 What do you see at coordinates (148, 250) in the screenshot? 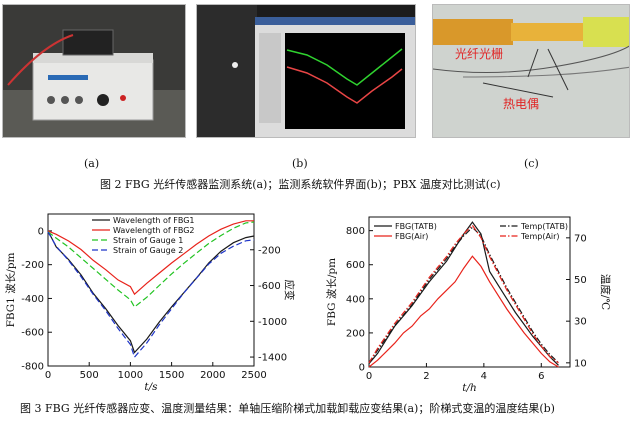
I see `legend-label: Strain of Gauge 2` at bounding box center [148, 250].